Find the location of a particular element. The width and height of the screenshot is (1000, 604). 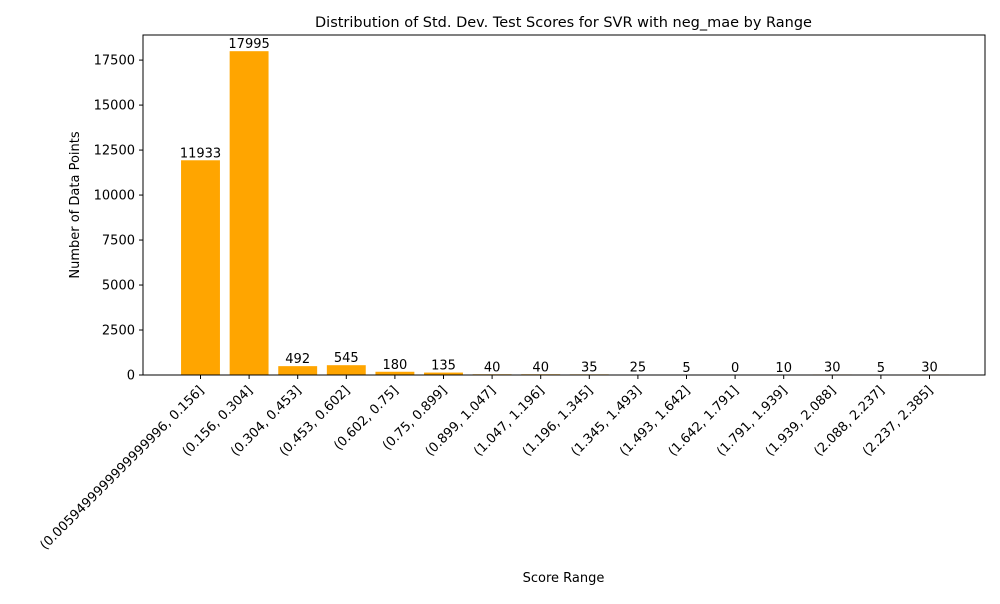

bar-value-label: 35 is located at coordinates (589, 367).